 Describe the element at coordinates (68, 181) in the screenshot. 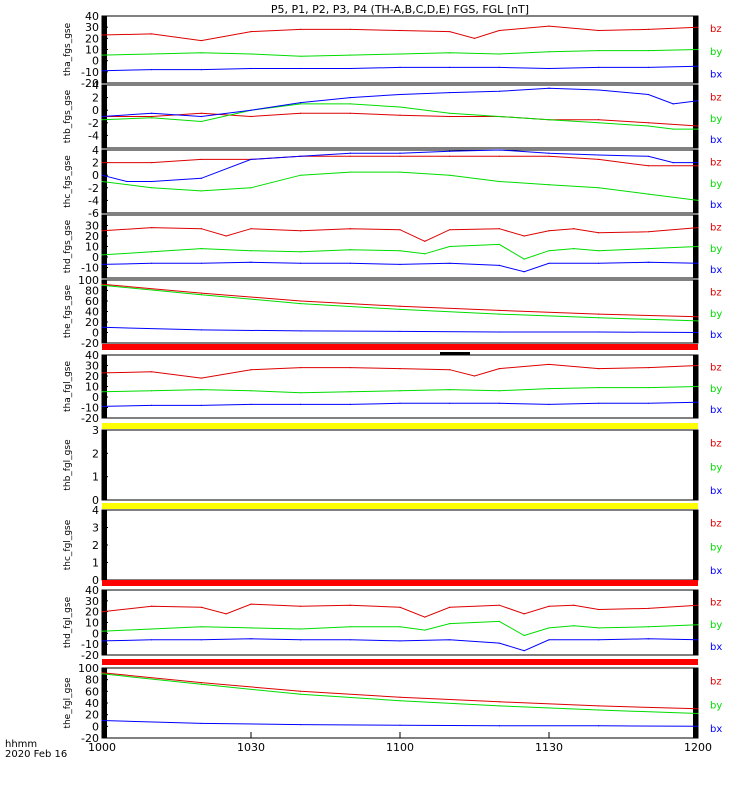

I see `y-axis-label: thc_fgs_gse` at that location.